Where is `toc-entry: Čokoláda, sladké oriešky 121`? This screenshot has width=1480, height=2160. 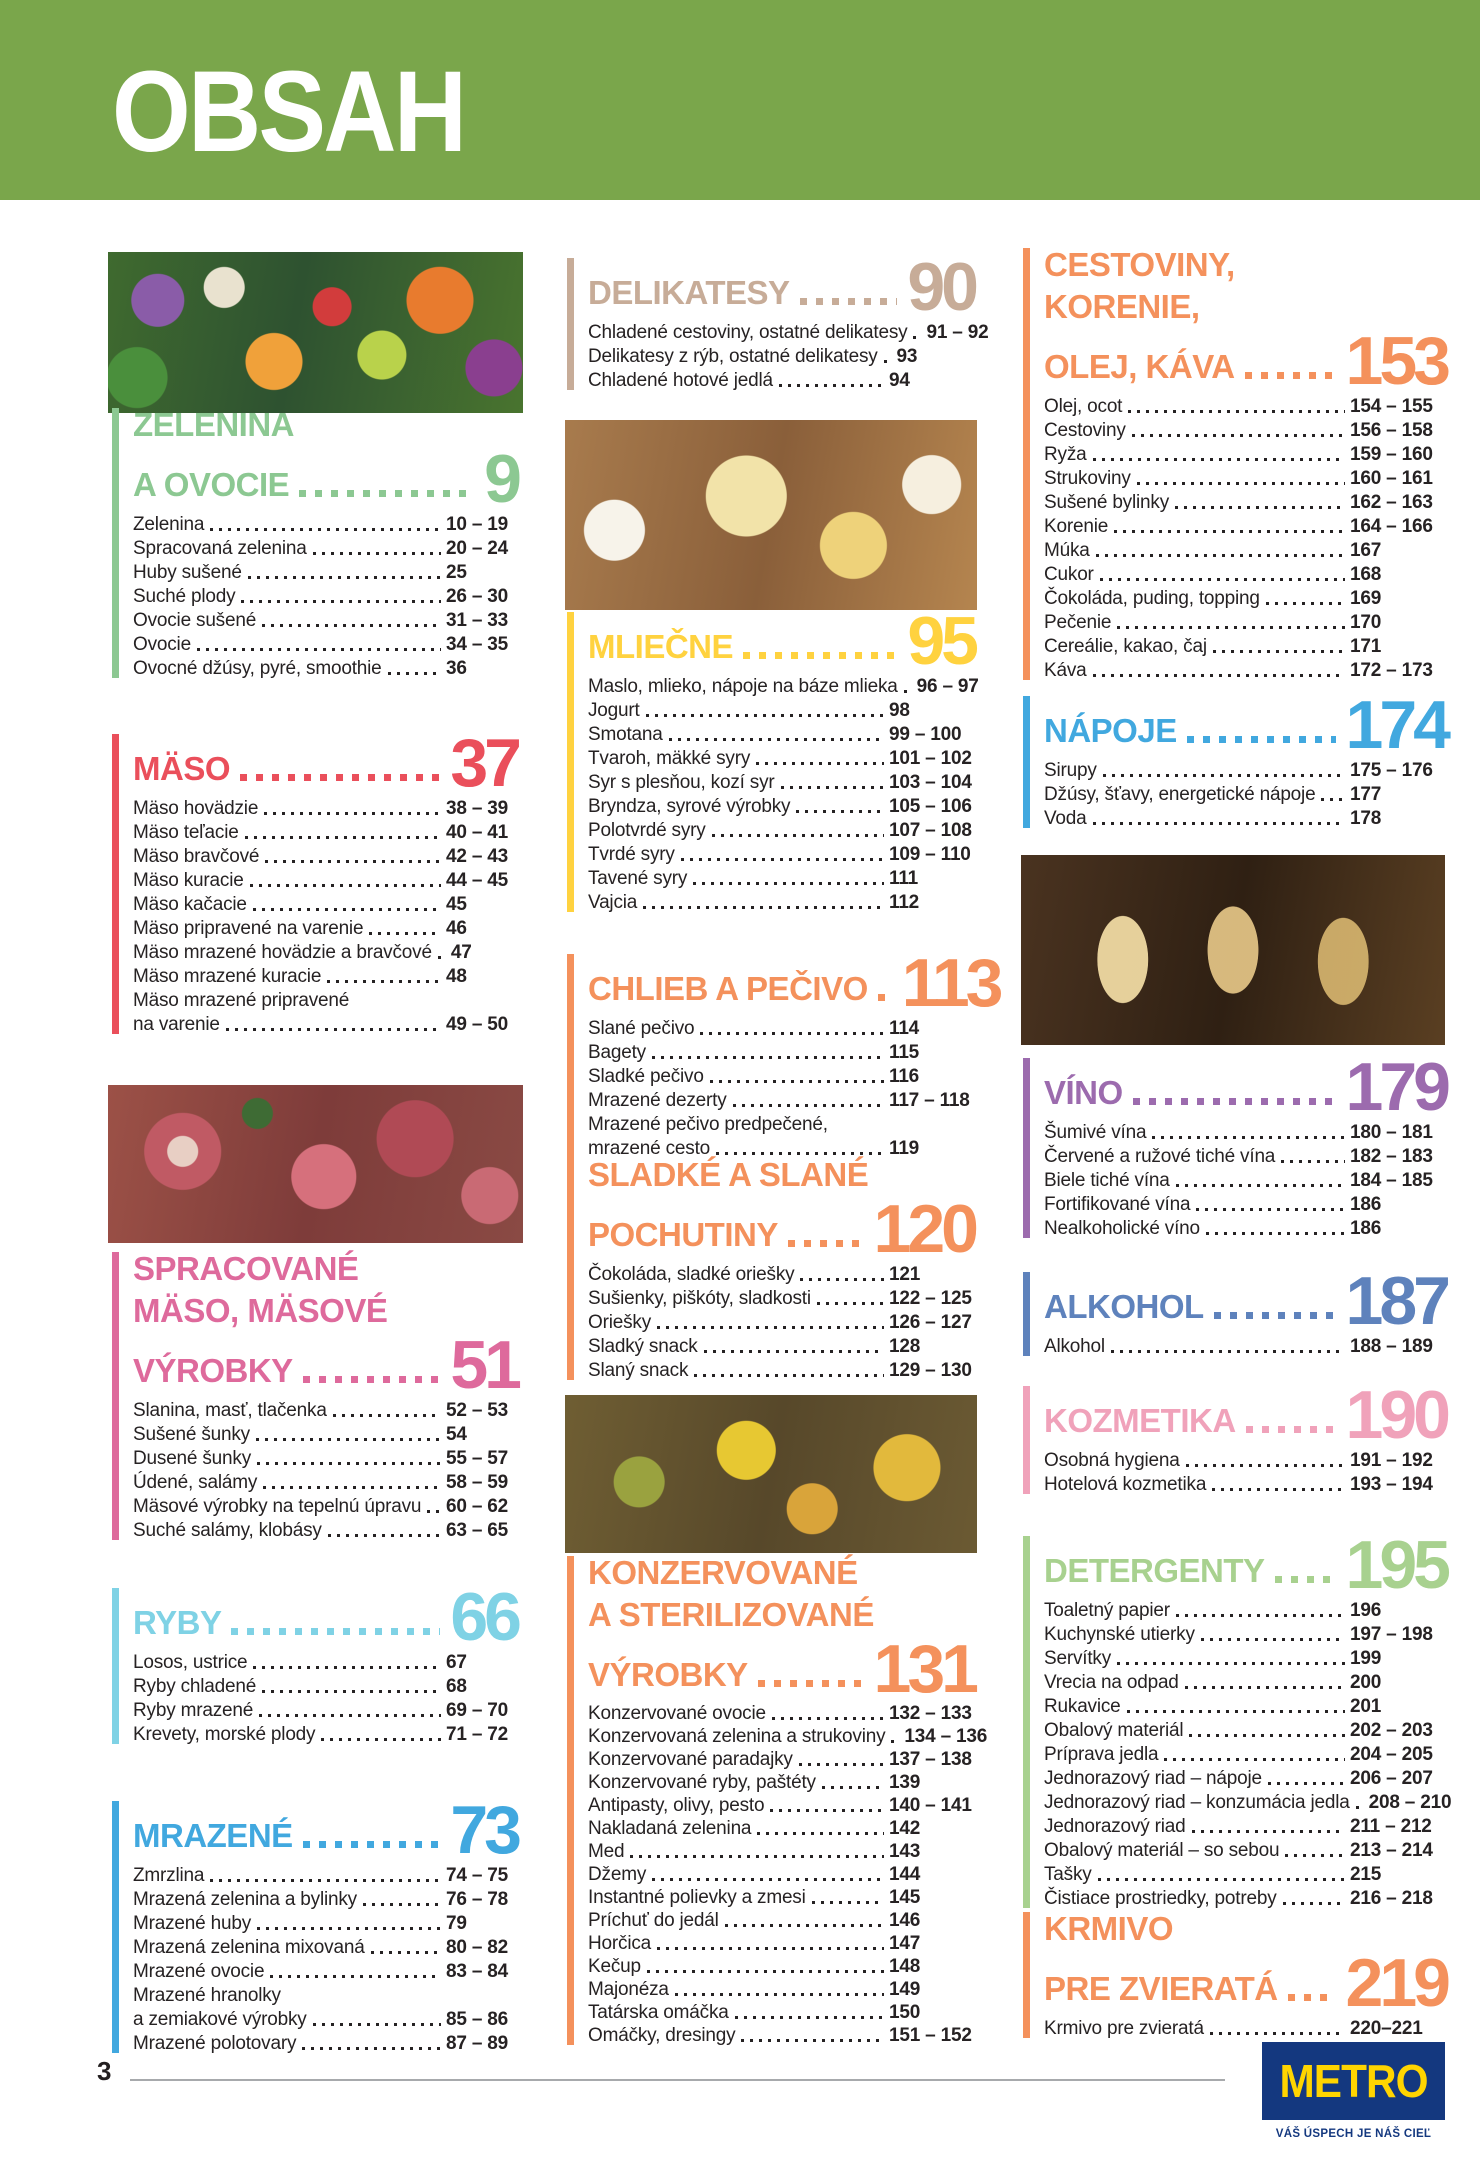
toc-entry: Čokoláda, sladké oriešky 121 is located at coordinates (781, 1274).